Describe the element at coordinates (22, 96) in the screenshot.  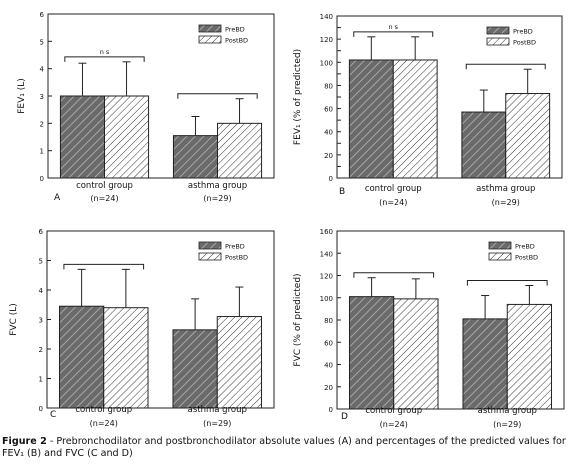
I see `y-axis-label: FEV₁ (L)` at that location.